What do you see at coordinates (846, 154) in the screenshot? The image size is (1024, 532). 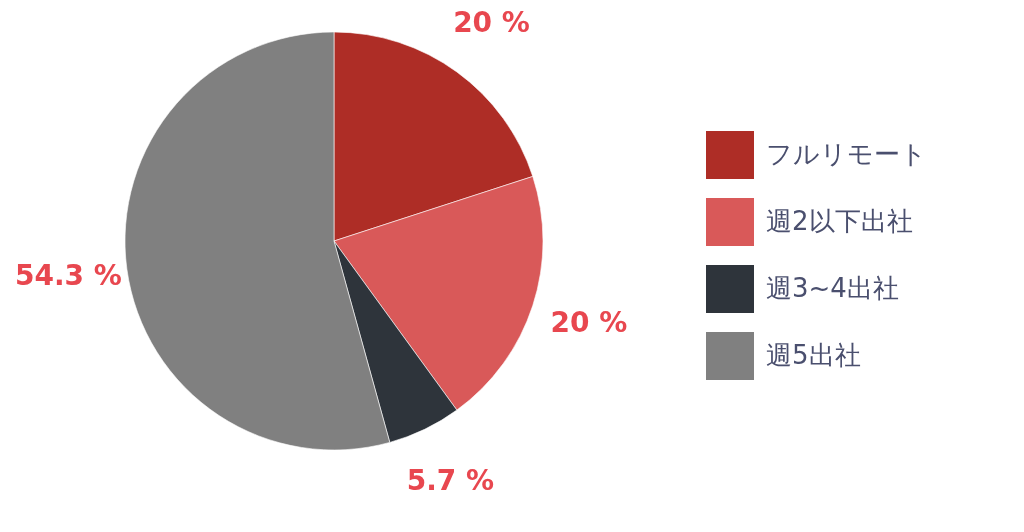 I see `legend-label: フルリモート` at bounding box center [846, 154].